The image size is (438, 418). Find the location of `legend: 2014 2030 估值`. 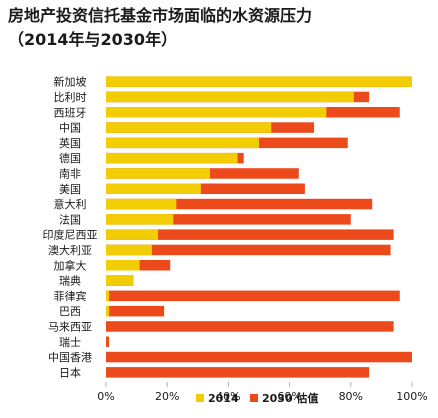

legend: 2014 2030 估值 is located at coordinates (257, 398).